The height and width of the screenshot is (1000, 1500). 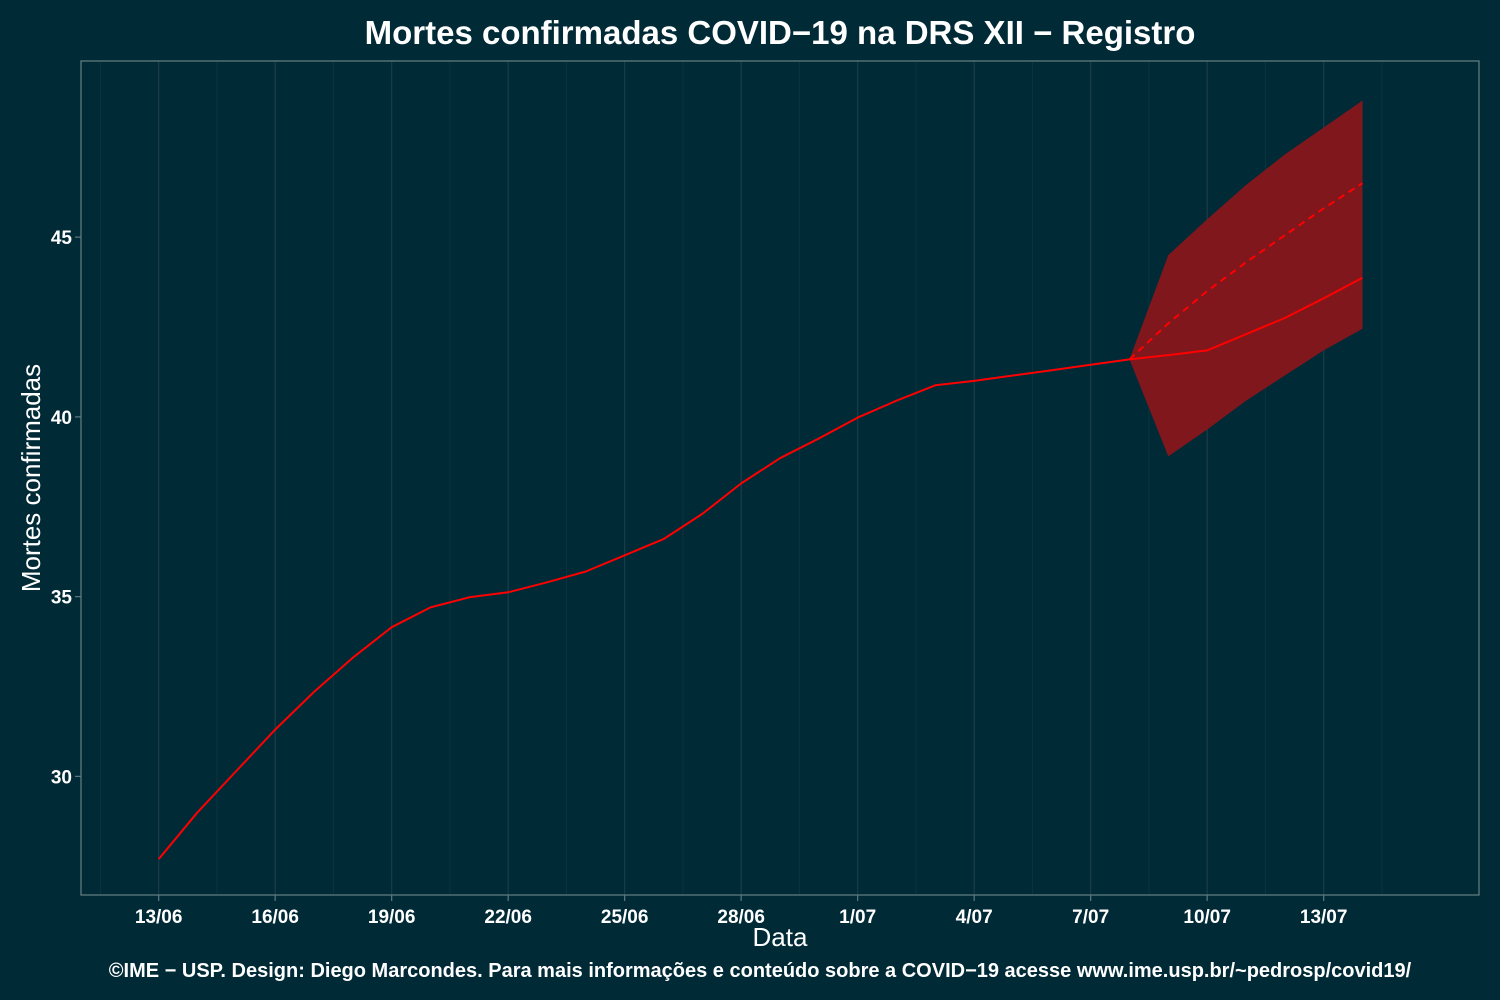 I want to click on x-tick-label: 25/06, so click(x=625, y=917).